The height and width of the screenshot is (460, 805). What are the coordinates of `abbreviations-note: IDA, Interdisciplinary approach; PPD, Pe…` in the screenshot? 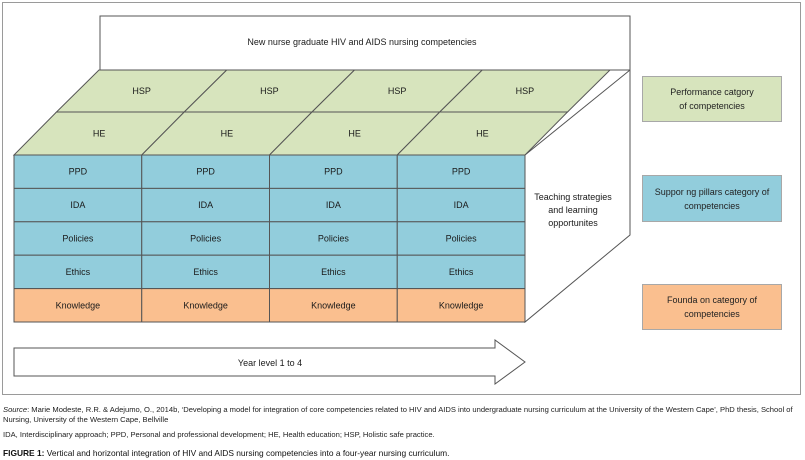 It's located at (402, 435).